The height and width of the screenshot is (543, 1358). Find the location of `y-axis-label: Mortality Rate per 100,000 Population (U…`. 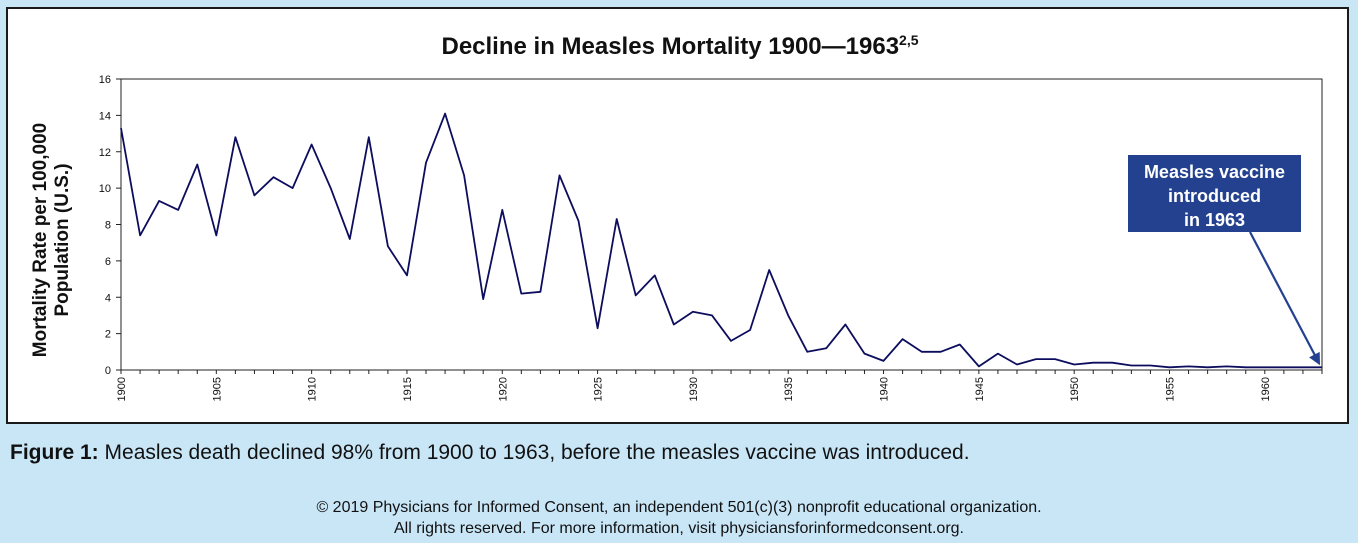

y-axis-label: Mortality Rate per 100,000 Population (U… is located at coordinates (51, 240).